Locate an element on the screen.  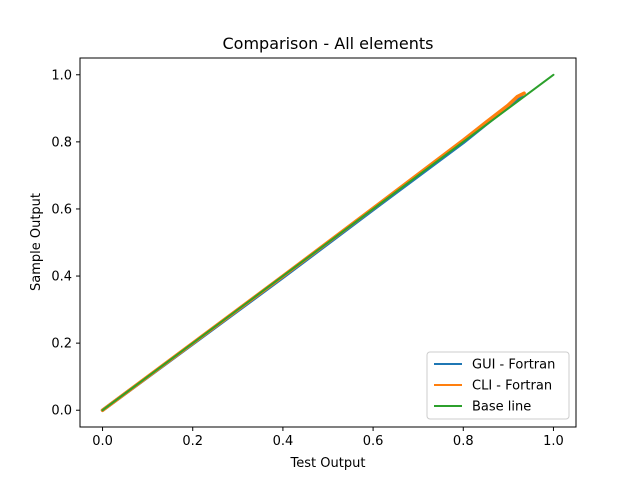
legend-label: CLI - Fortran is located at coordinates (512, 386).